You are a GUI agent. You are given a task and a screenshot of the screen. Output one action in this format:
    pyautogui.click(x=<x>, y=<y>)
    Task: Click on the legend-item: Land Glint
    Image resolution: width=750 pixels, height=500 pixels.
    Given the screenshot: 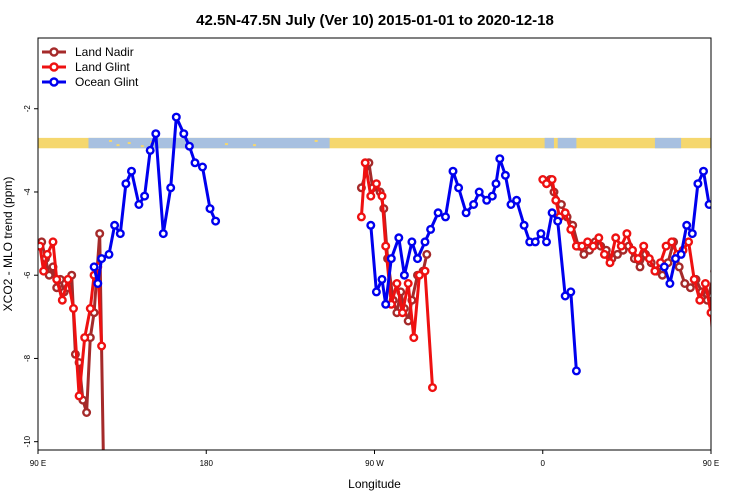 What is the action you would take?
    pyautogui.click(x=86, y=67)
    